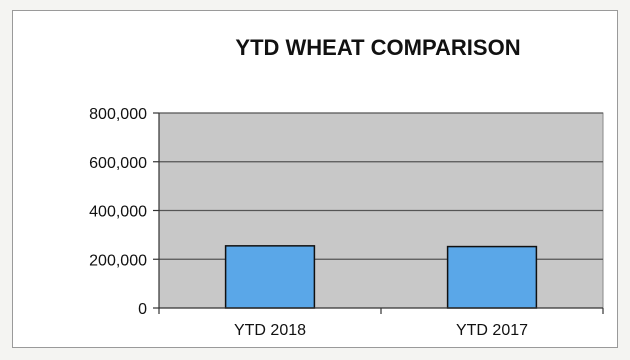 The image size is (630, 360). What do you see at coordinates (118, 212) in the screenshot?
I see `y-tick-label: 400,000` at bounding box center [118, 212].